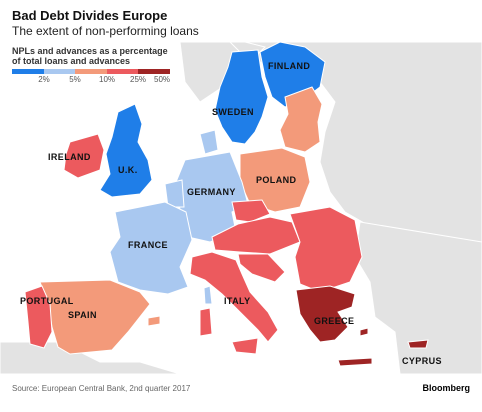  Describe the element at coordinates (71, 61) in the screenshot. I see `legend-title-line2: of total loans and advances` at that location.